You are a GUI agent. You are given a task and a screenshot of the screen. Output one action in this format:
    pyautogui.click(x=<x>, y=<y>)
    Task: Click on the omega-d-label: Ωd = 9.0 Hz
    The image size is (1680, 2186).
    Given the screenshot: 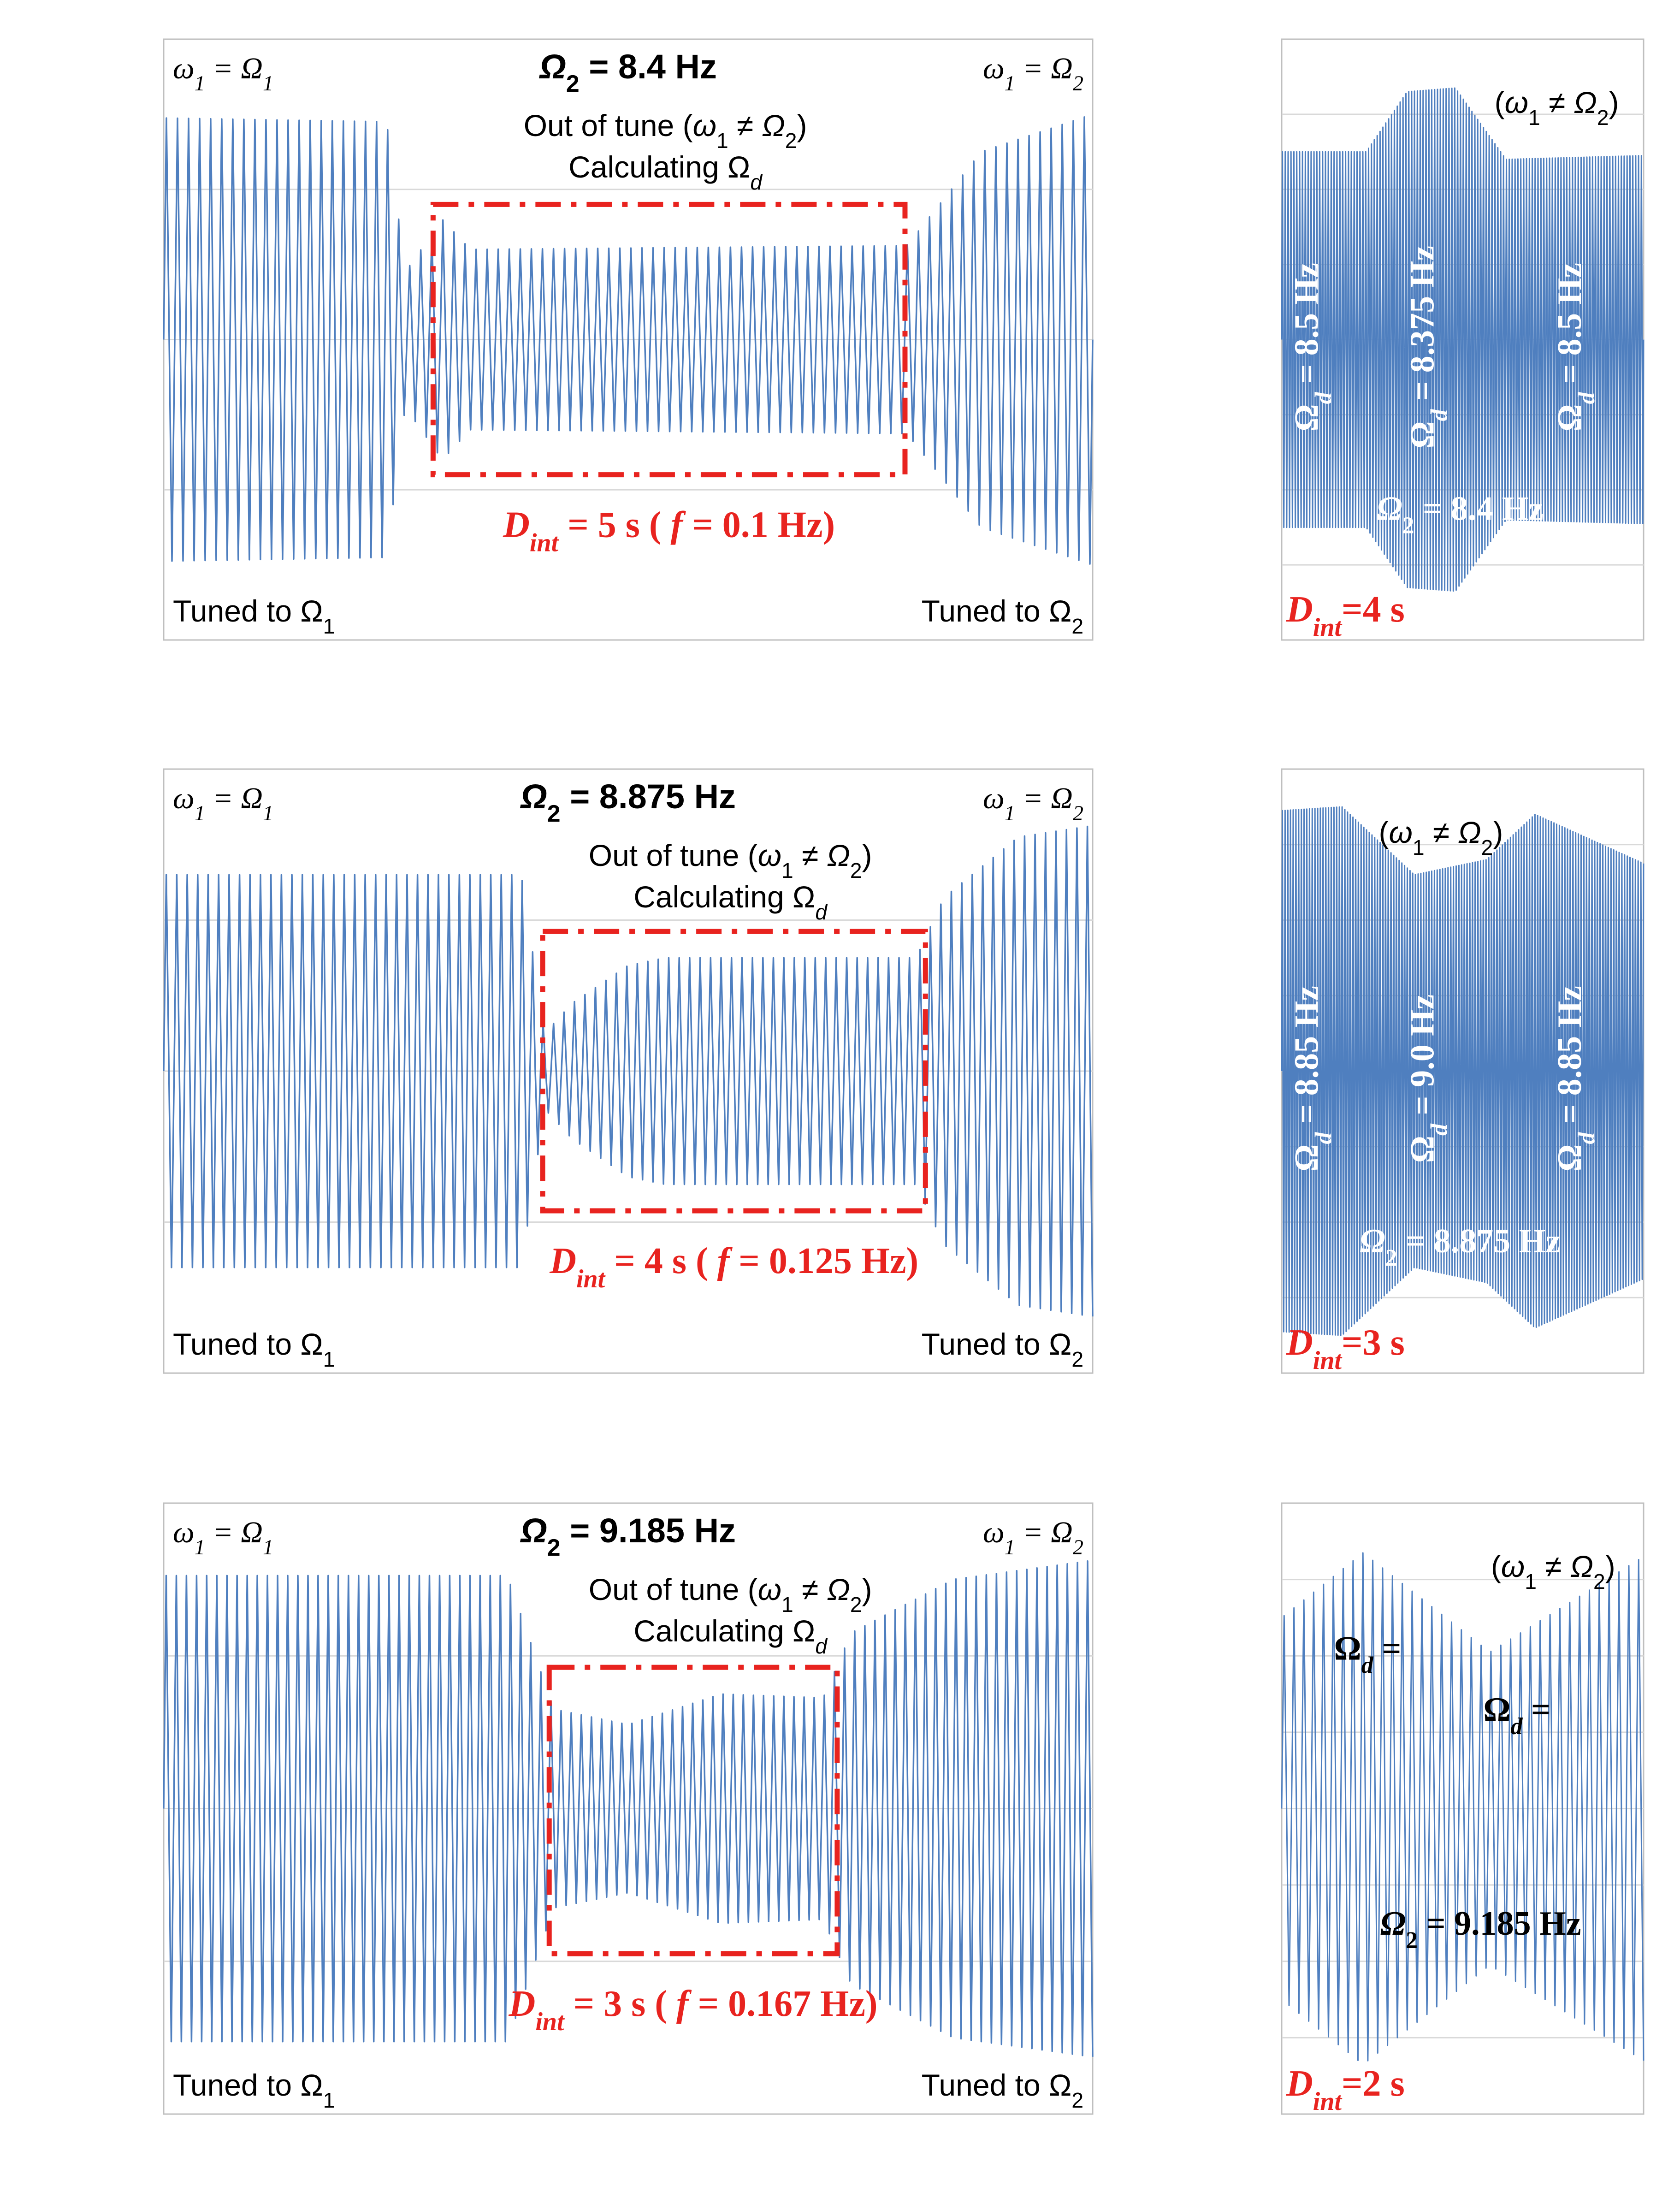 What is the action you would take?
    pyautogui.click(x=1428, y=1079)
    